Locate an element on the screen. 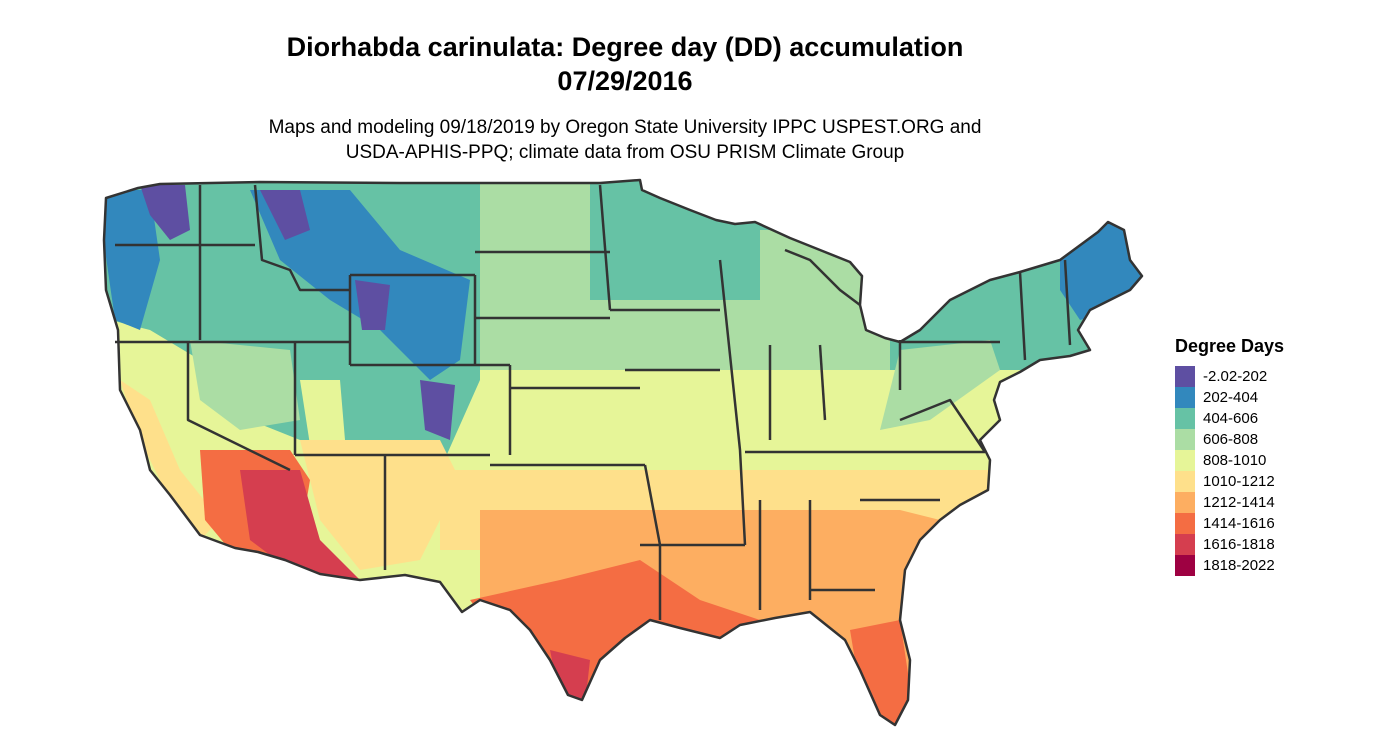  legend-item: 1616-1818 is located at coordinates (1229, 544).